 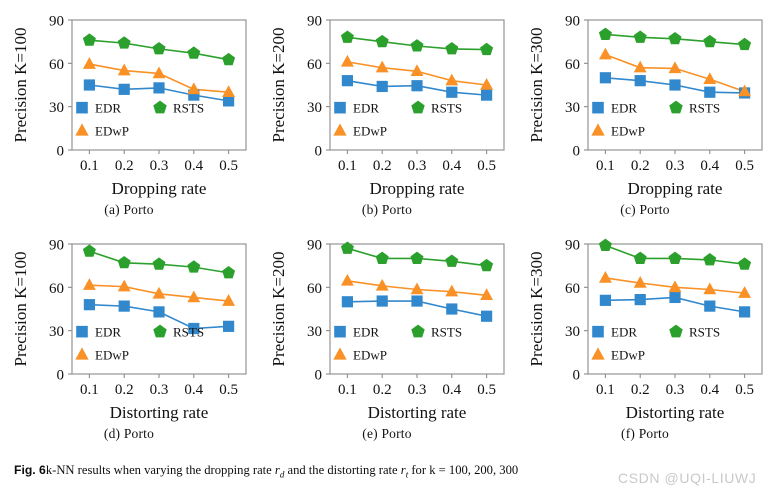 What do you see at coordinates (89, 166) in the screenshot?
I see `x-tick-label: 0.1` at bounding box center [89, 166].